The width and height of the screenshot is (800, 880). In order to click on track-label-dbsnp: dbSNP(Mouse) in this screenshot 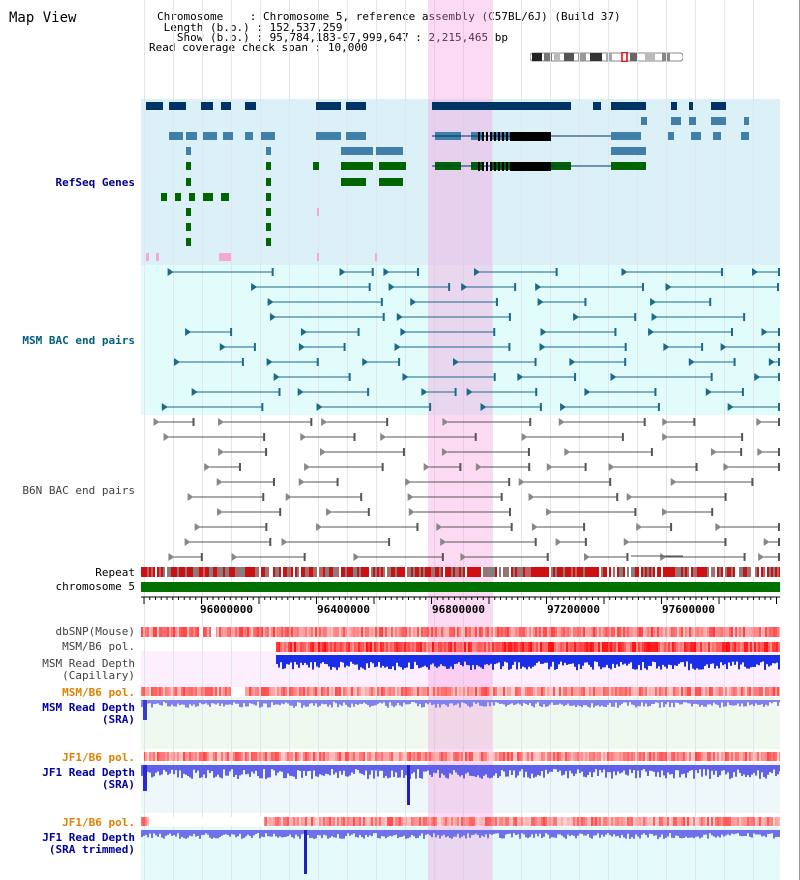, I will do `click(95, 631)`.